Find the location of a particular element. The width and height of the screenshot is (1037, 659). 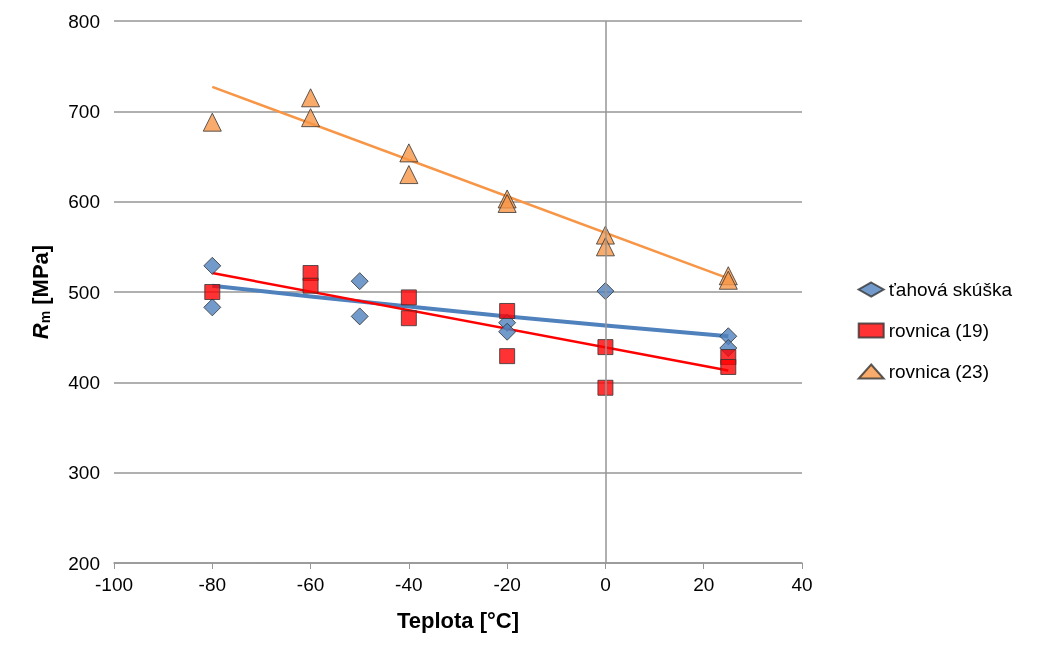

legend-label: rovnica (23) is located at coordinates (939, 371).